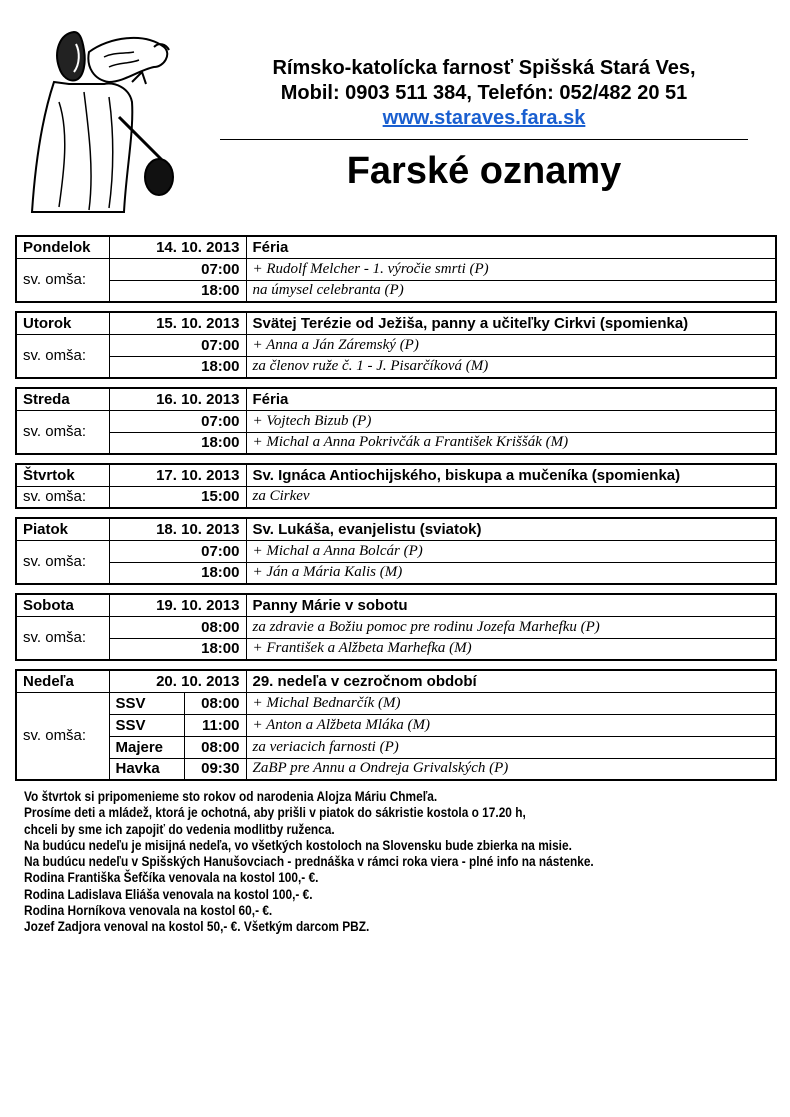 This screenshot has width=790, height=1117. What do you see at coordinates (177, 247) in the screenshot?
I see `day-date: 14. 10. 2013` at bounding box center [177, 247].